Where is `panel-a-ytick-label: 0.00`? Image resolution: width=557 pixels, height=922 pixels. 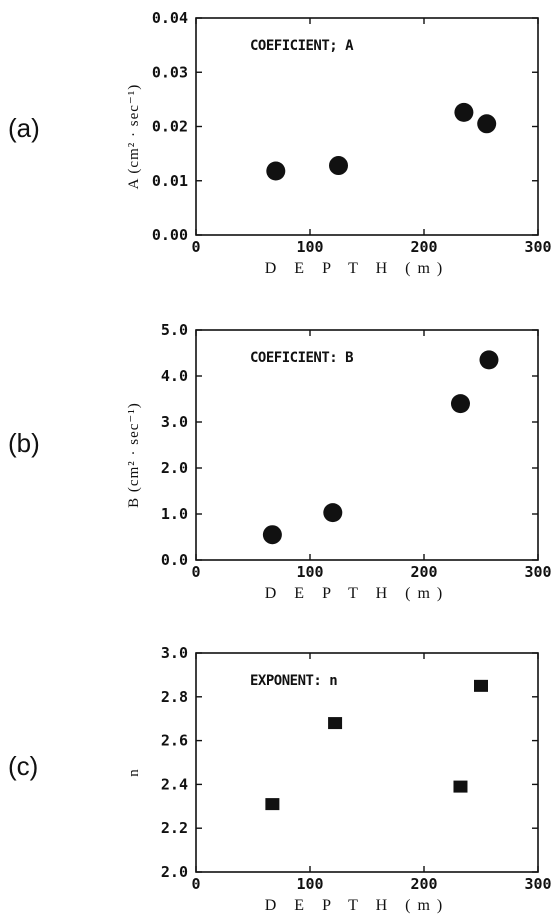
panel-a-ytick-label: 0.00 is located at coordinates (170, 235).